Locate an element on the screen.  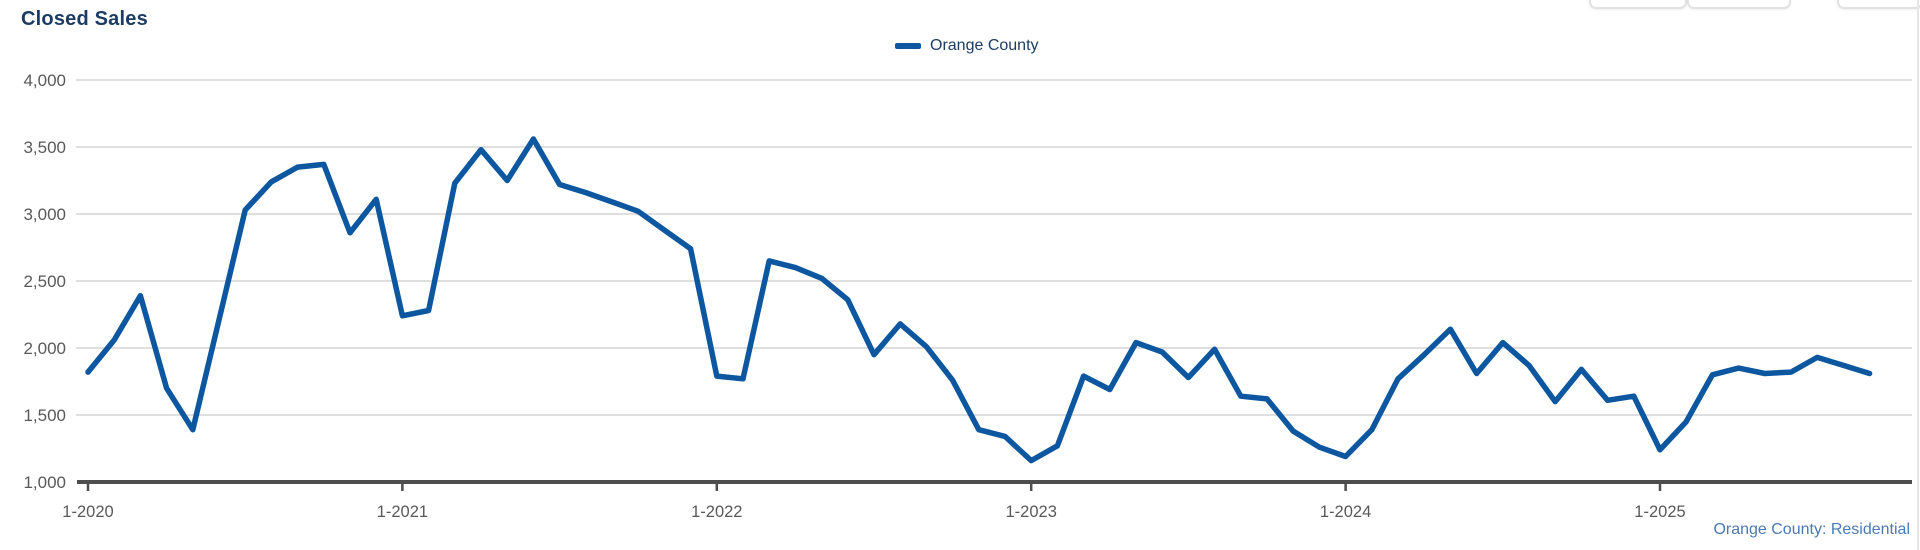
chart-title: Closed Sales is located at coordinates (84, 19).